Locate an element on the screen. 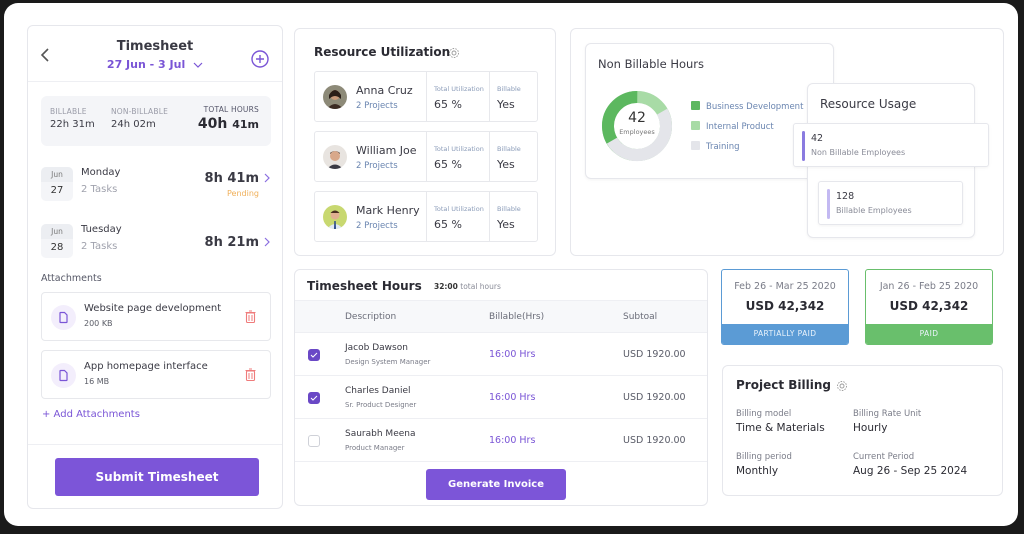 The width and height of the screenshot is (1024, 534). non-billable-value: 24h 02m is located at coordinates (133, 124).